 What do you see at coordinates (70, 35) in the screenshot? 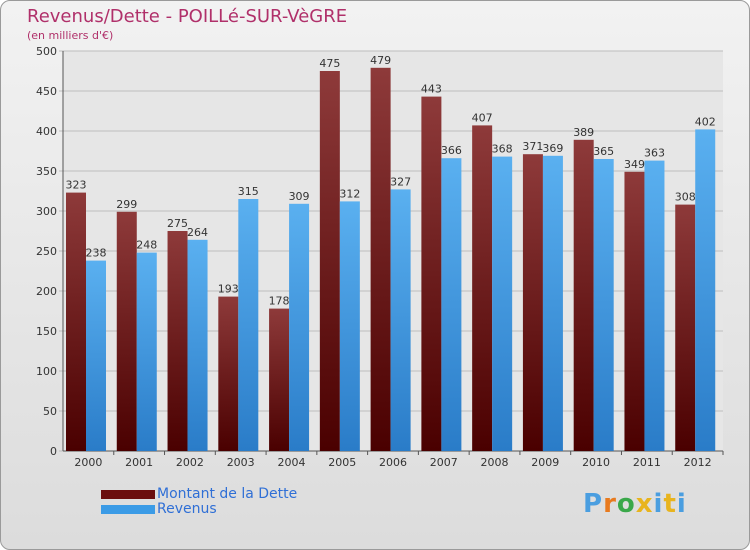
I see `chart-subtitle: (en milliers d'€)` at bounding box center [70, 35].